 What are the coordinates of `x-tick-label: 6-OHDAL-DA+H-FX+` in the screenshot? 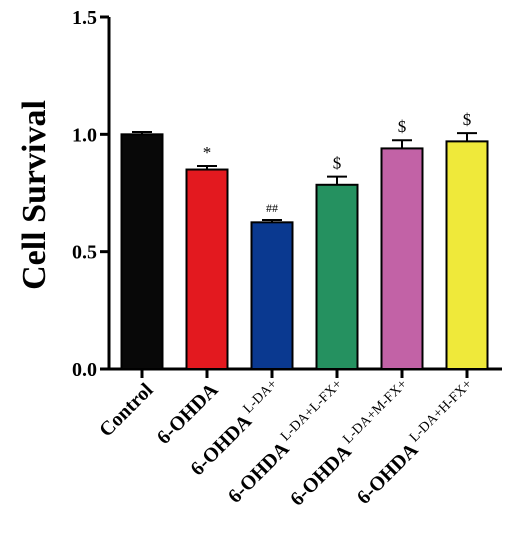 It's located at (417, 443).